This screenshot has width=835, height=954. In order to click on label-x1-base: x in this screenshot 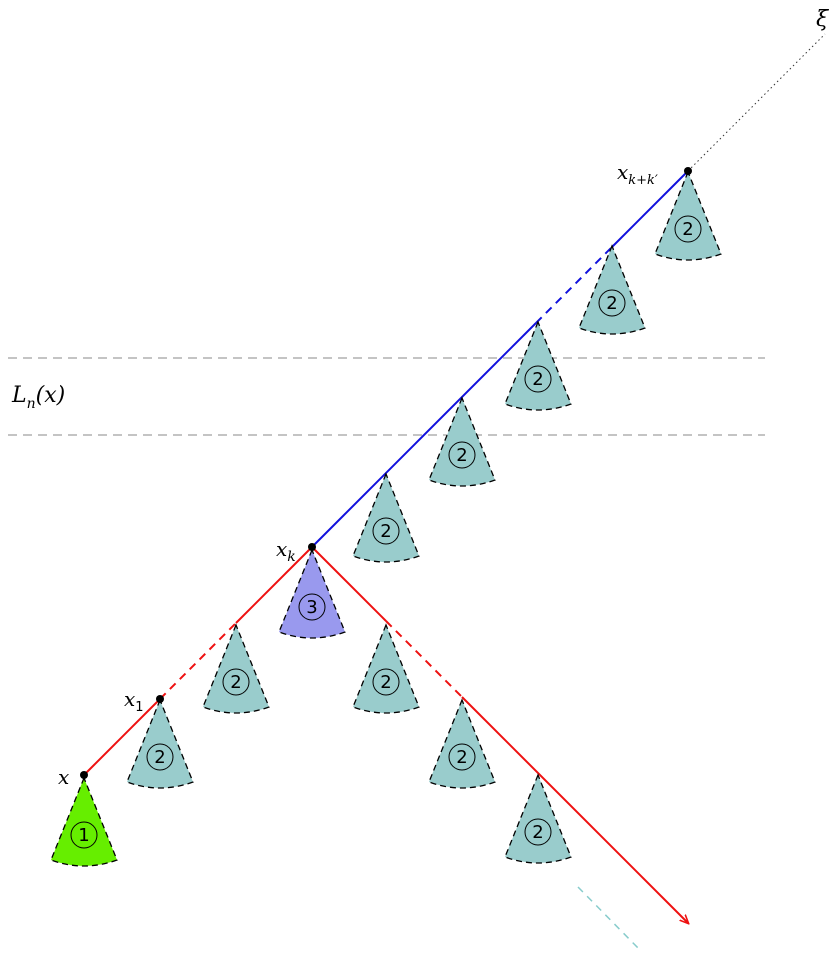, I will do `click(129, 699)`.